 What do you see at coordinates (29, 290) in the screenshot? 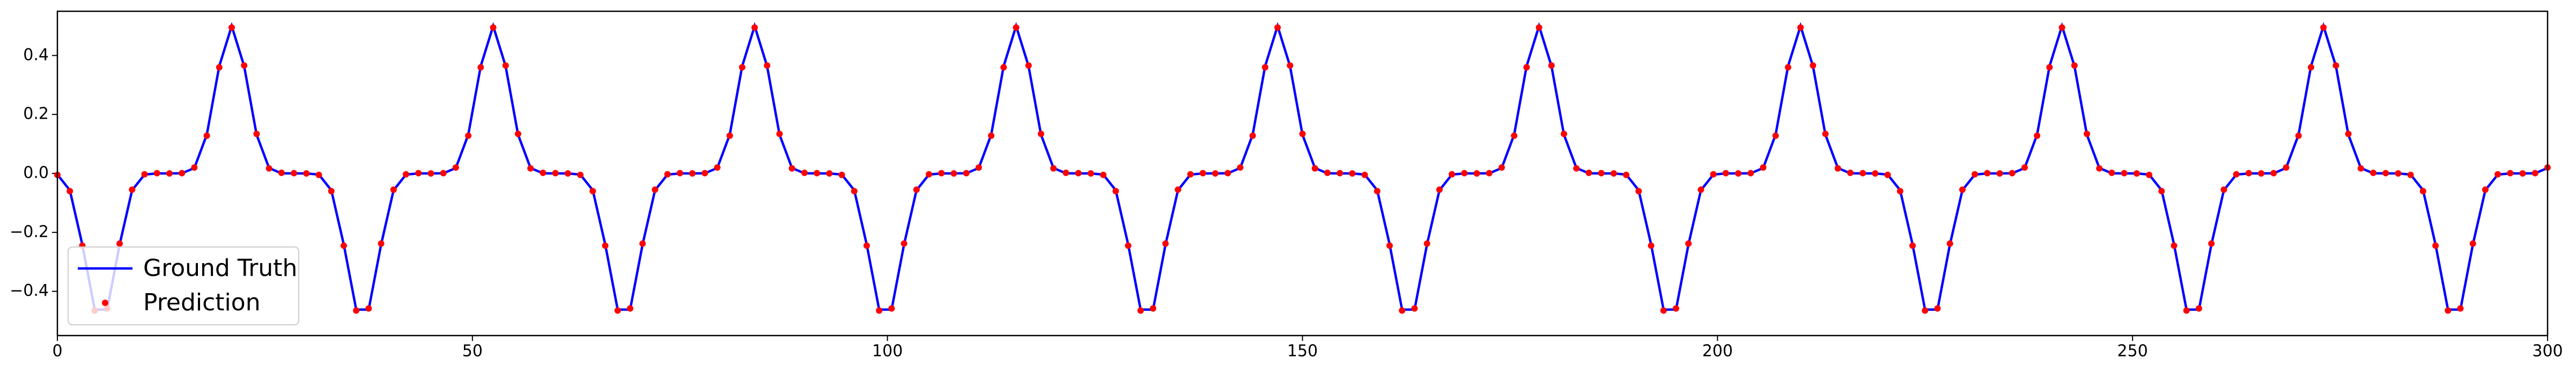
I see `y-tick-label: −0.4` at bounding box center [29, 290].